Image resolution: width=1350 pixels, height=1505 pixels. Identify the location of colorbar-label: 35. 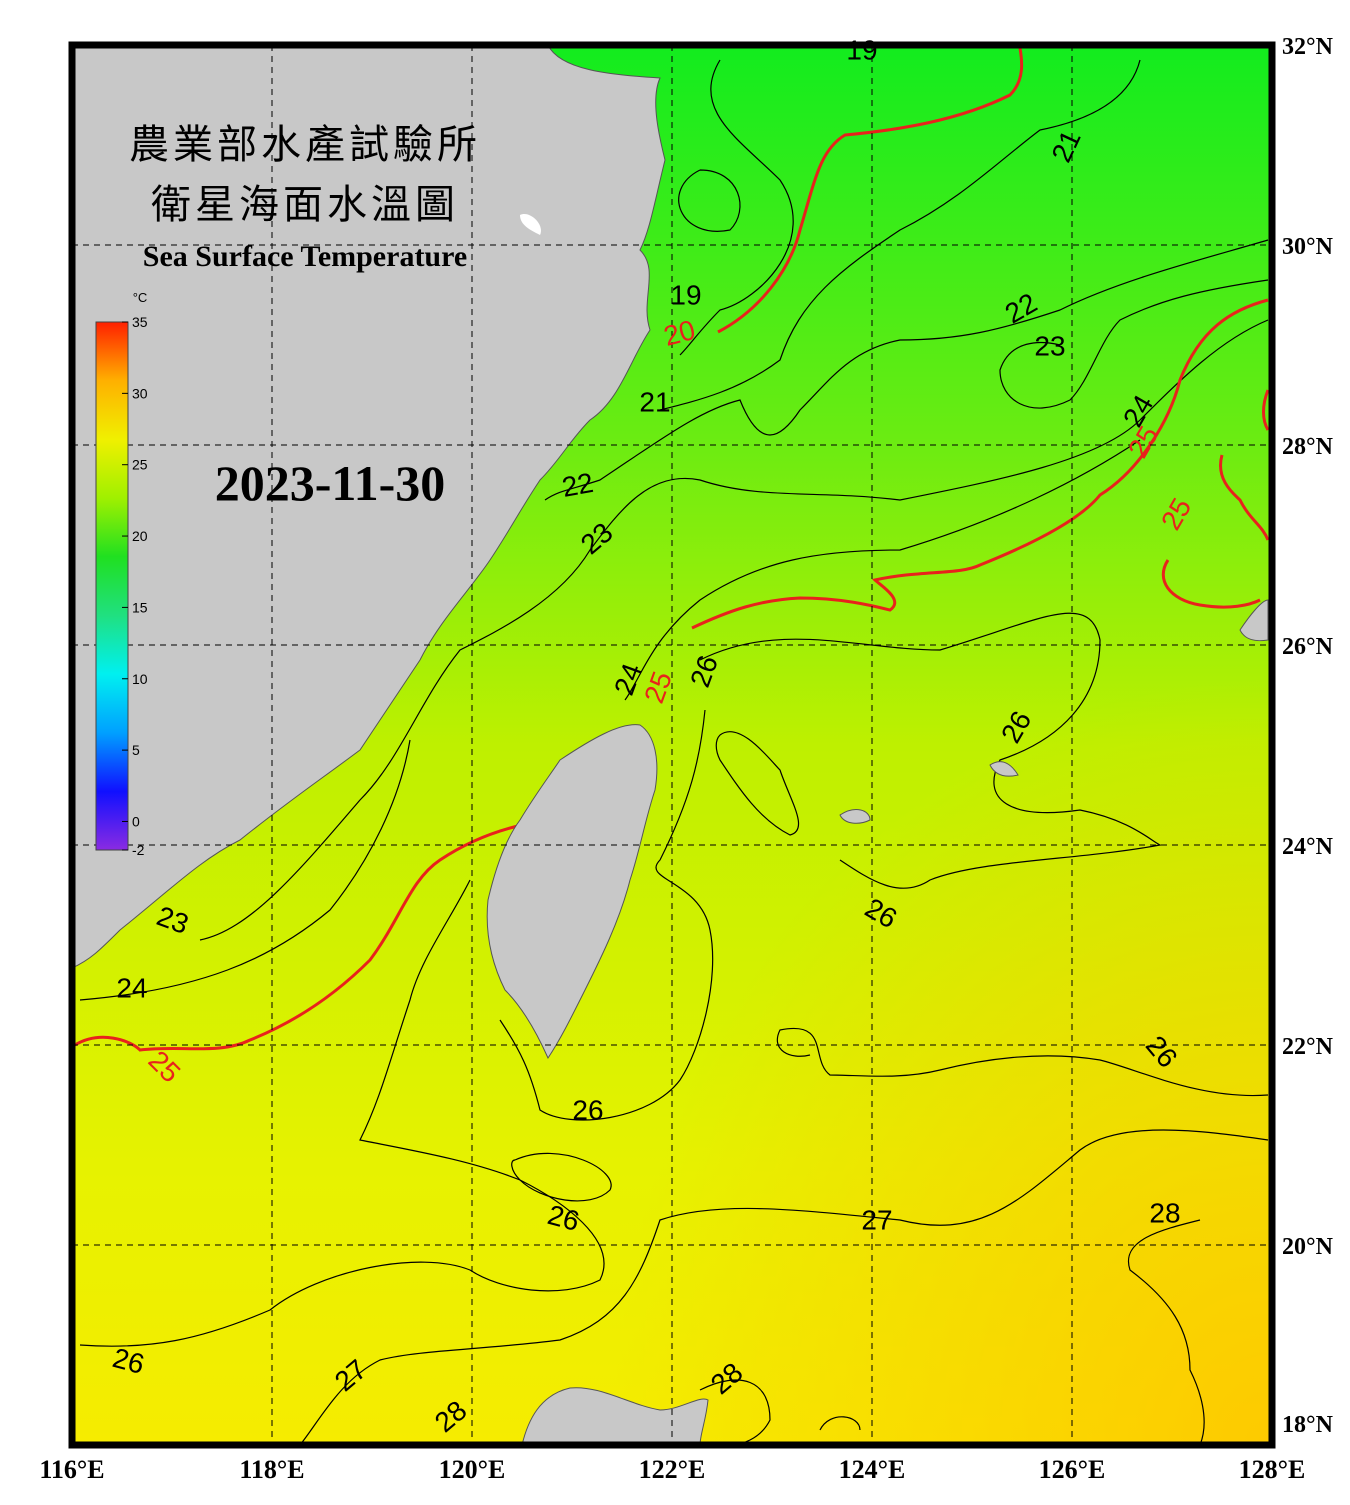
(140, 322).